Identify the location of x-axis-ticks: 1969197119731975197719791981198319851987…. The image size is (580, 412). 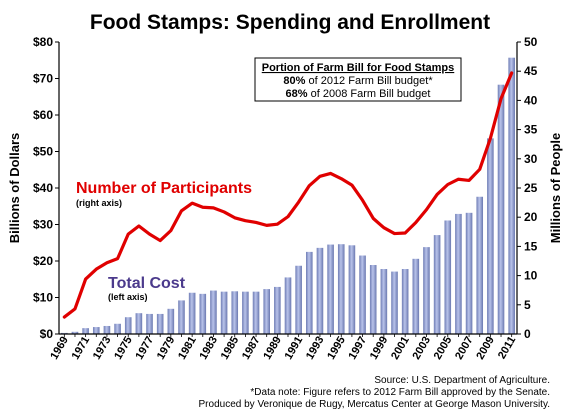
(283, 348).